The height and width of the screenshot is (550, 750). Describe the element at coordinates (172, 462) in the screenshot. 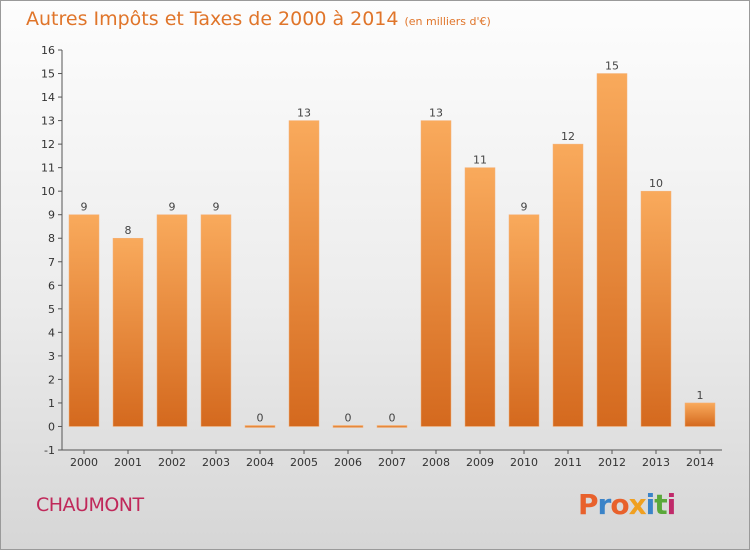

I see `x-tick-label-2002: 2002` at that location.